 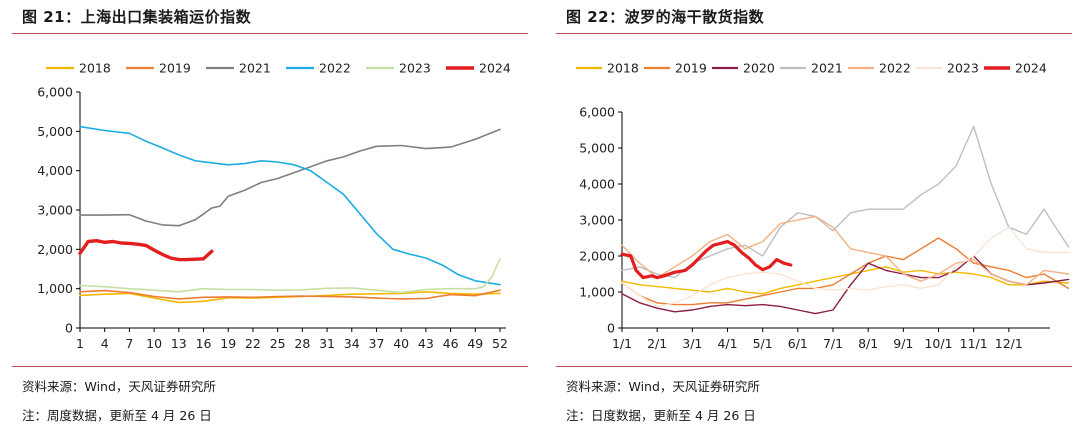 I want to click on chart-title: 图 21：上海出口集装箱运价指数, so click(x=137, y=17).